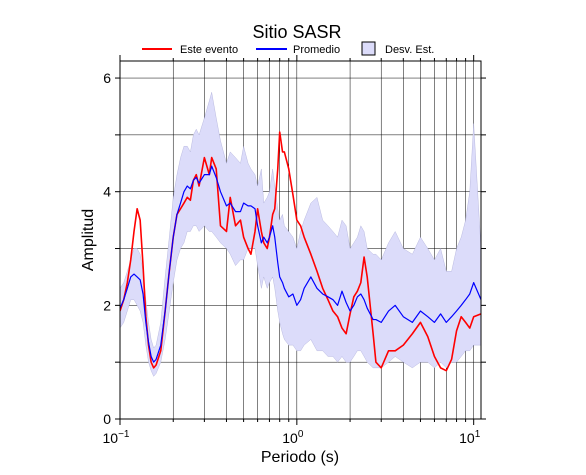  I want to click on legend-label-event: Este evento, so click(209, 50).